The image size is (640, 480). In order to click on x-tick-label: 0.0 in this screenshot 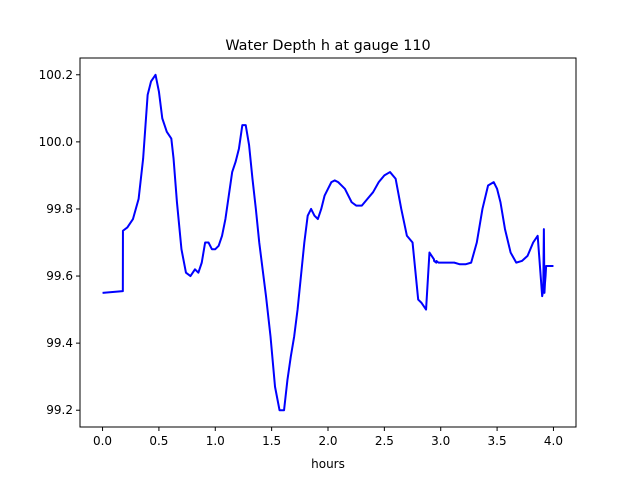, I will do `click(102, 441)`.